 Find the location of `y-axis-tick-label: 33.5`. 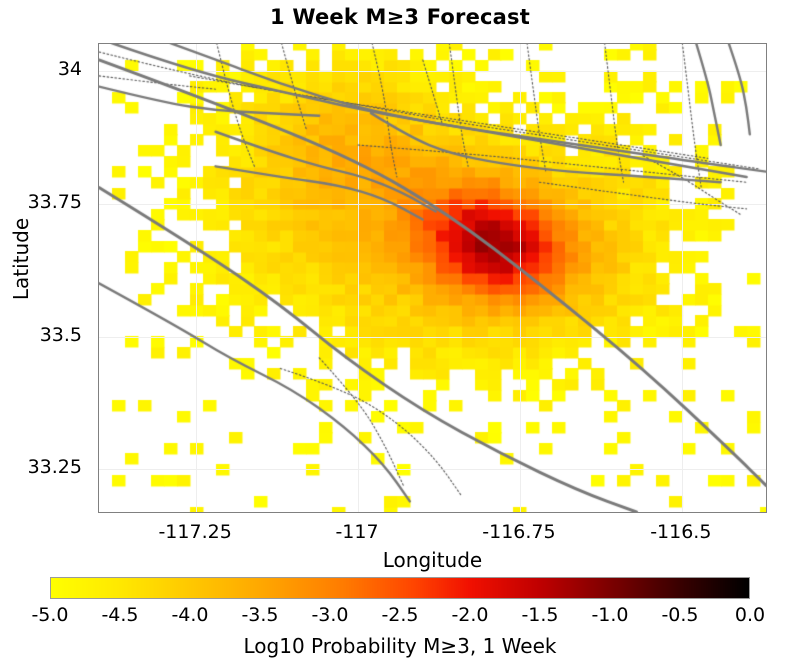

y-axis-tick-label: 33.5 is located at coordinates (60, 334).